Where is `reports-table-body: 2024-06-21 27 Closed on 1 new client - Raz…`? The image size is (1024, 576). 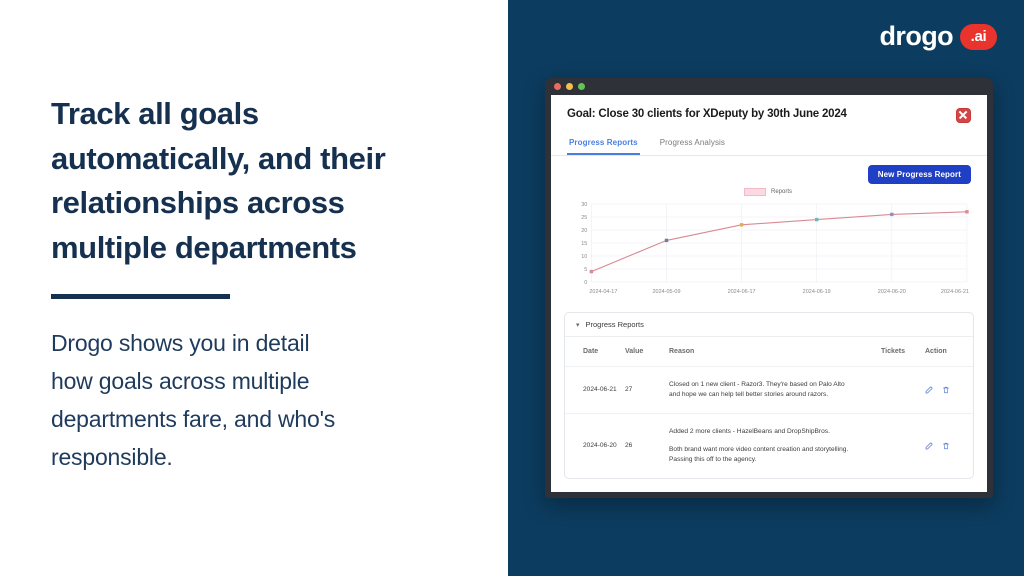 reports-table-body: 2024-06-21 27 Closed on 1 new client - Raz… is located at coordinates (769, 422).